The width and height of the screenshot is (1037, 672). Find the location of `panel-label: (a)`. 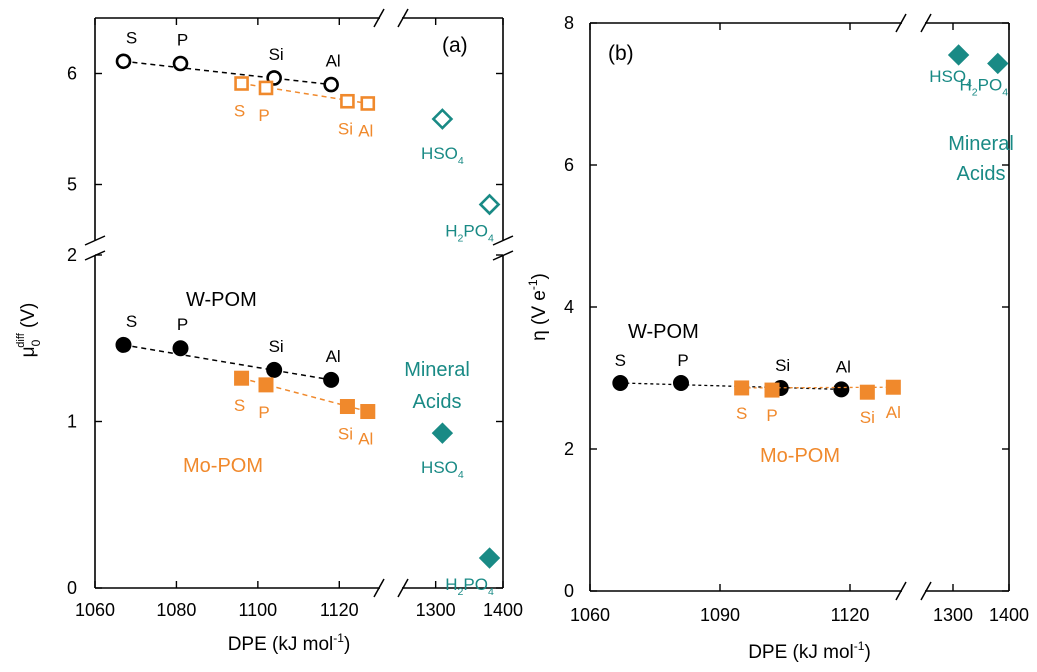

panel-label: (a) is located at coordinates (455, 45).